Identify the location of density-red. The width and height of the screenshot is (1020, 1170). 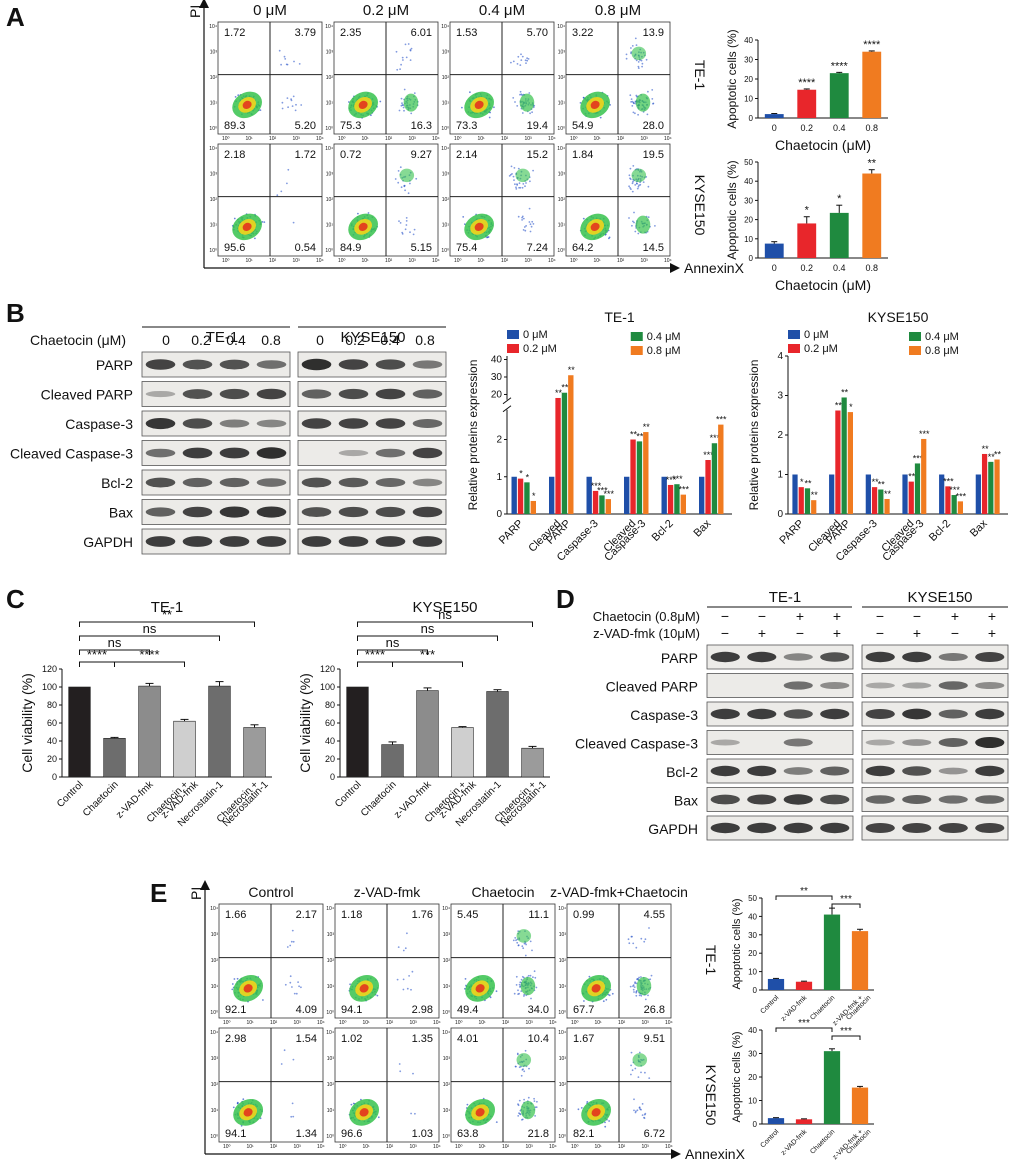
(596, 988).